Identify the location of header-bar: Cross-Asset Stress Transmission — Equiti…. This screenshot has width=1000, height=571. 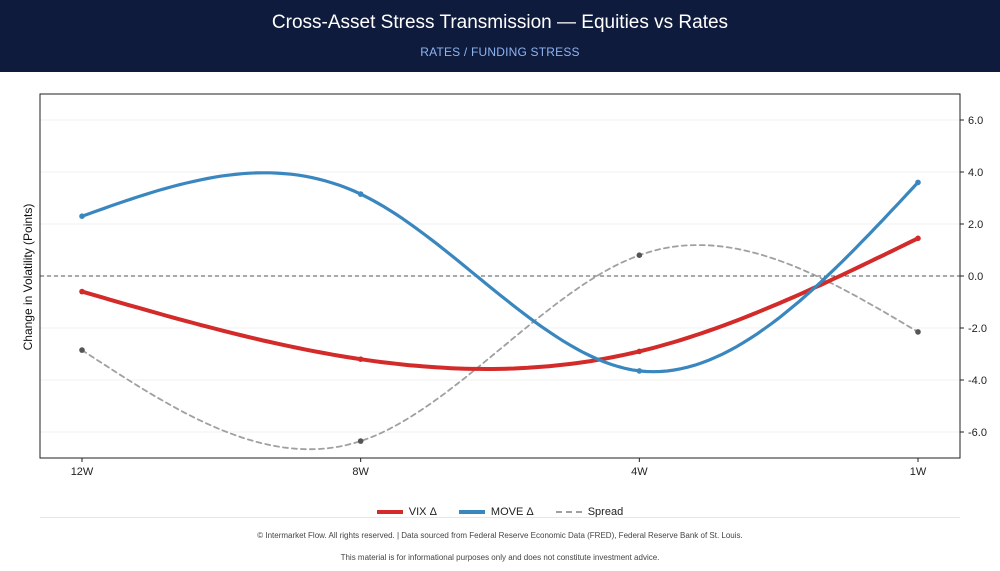
(500, 36).